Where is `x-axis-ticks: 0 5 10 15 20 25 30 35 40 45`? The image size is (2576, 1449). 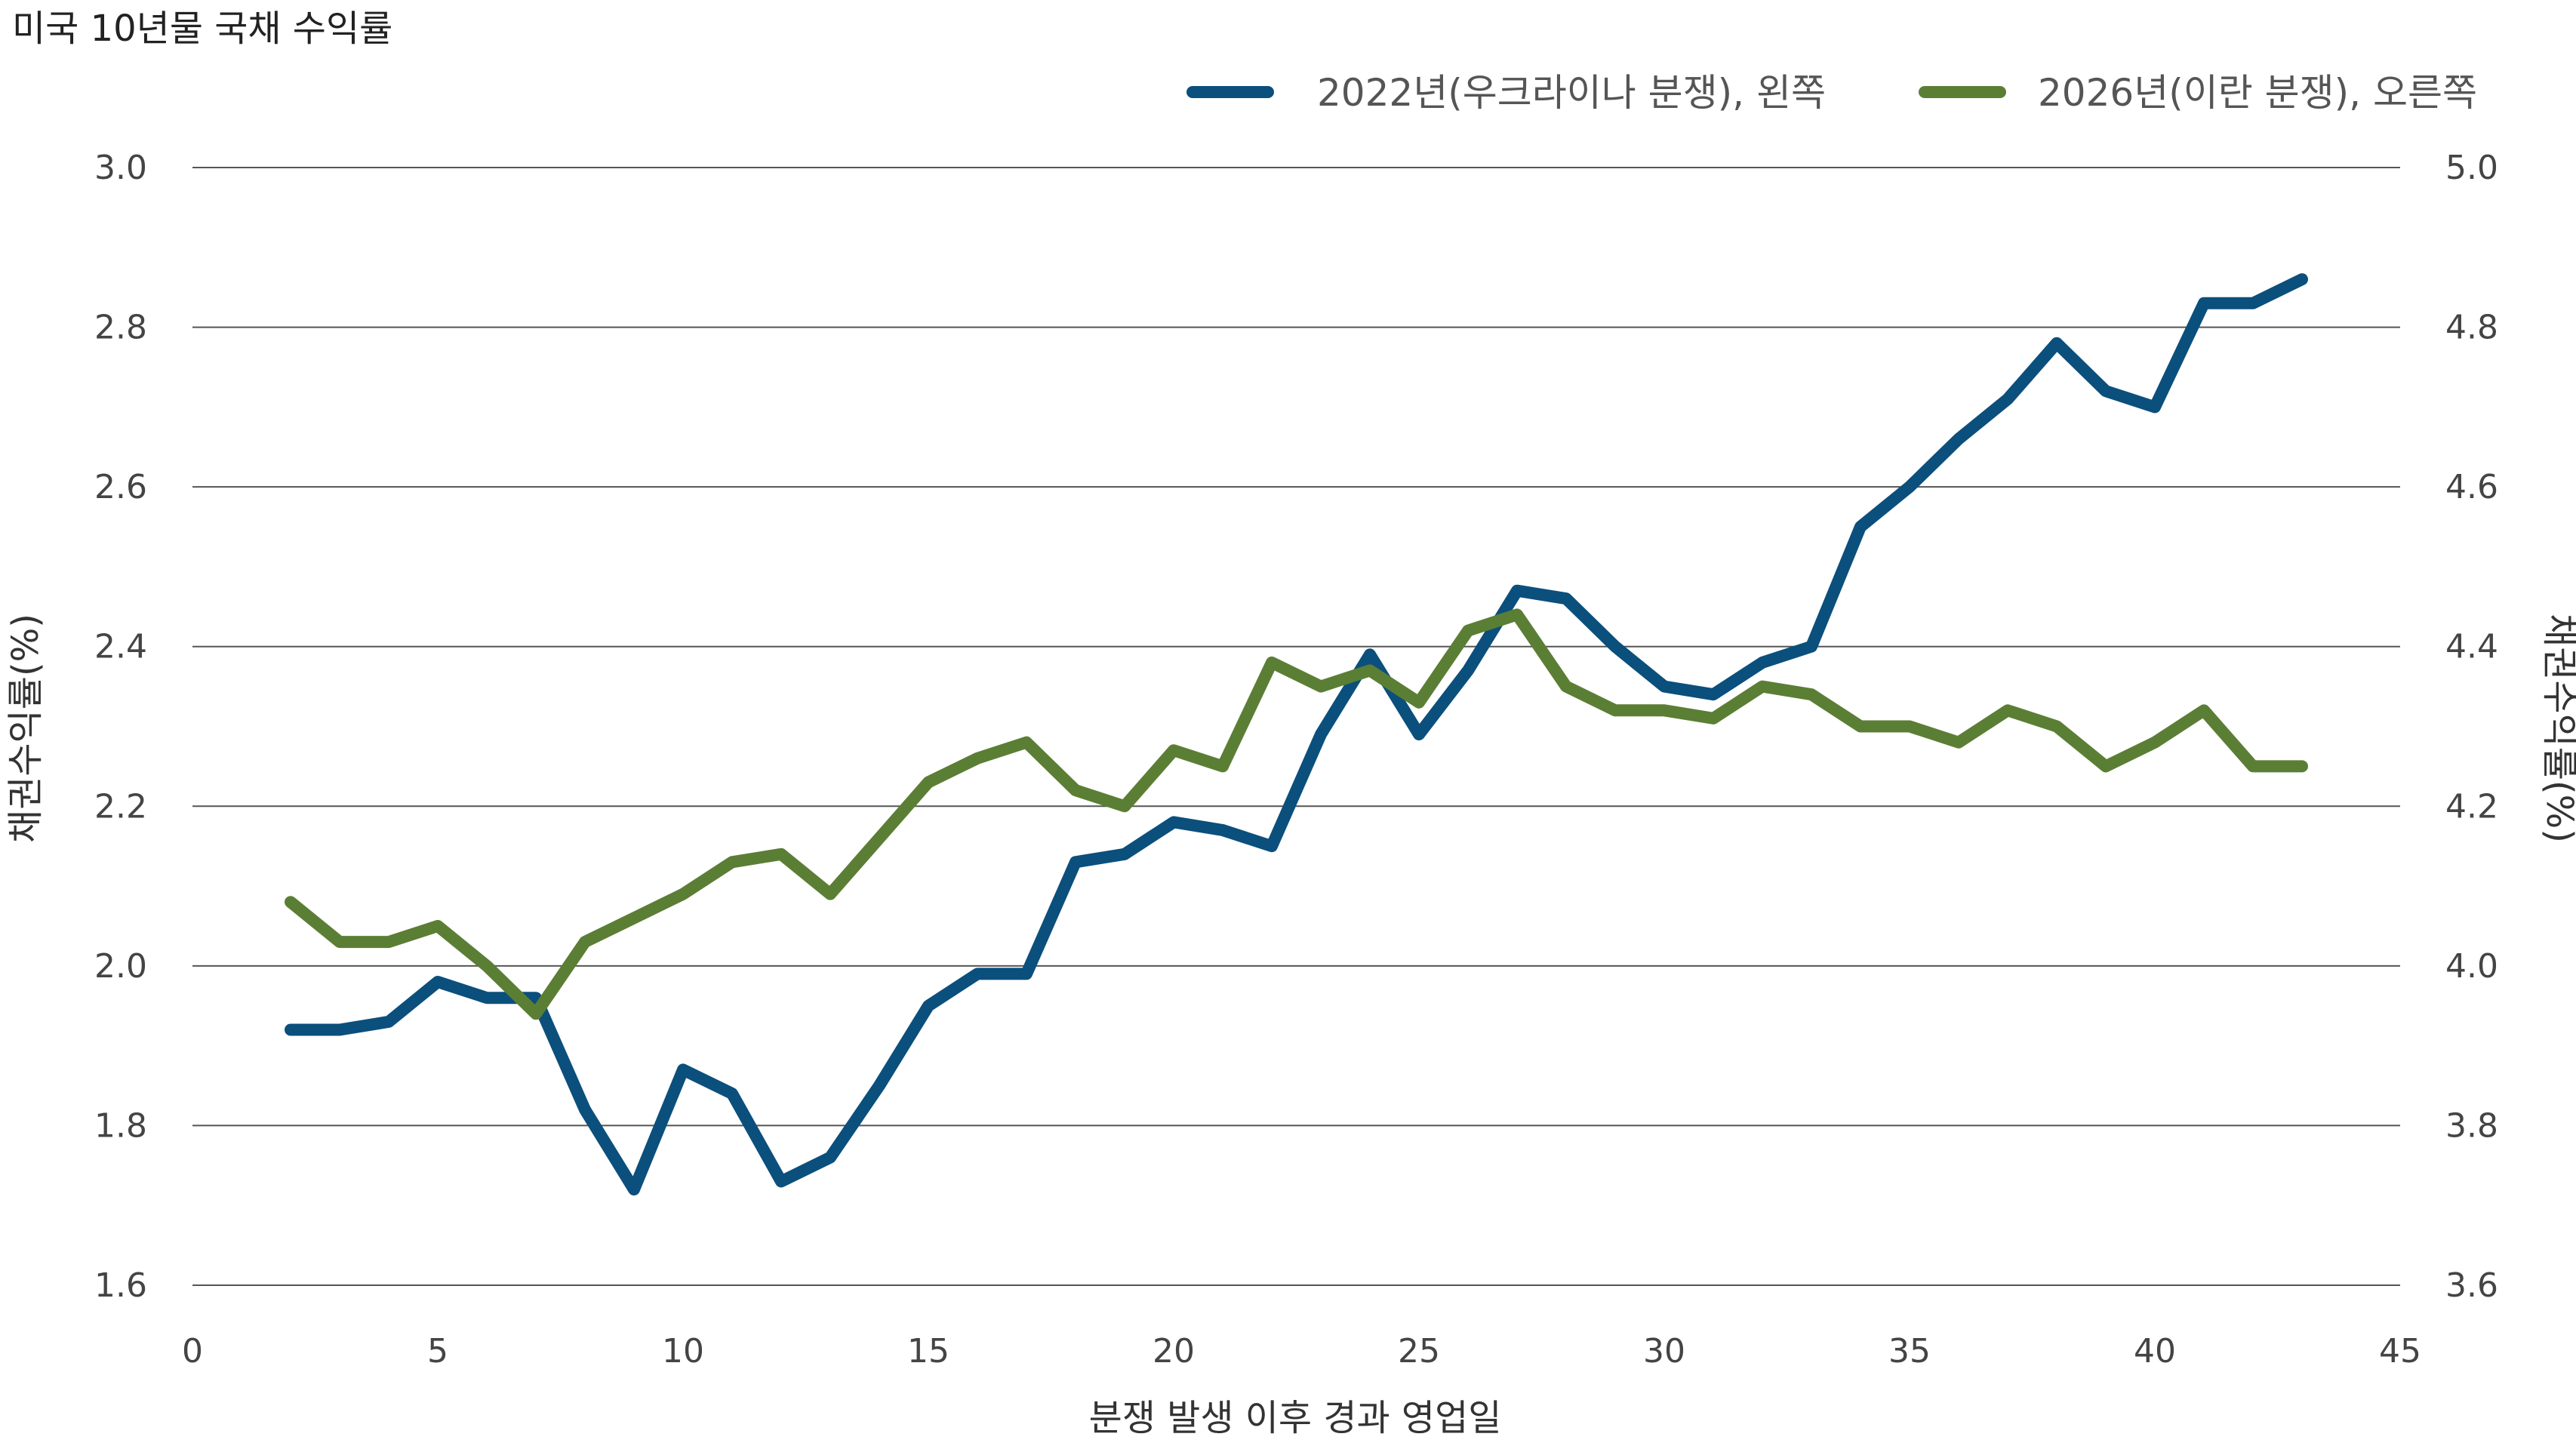 x-axis-ticks: 0 5 10 15 20 25 30 35 40 45 is located at coordinates (1301, 1351).